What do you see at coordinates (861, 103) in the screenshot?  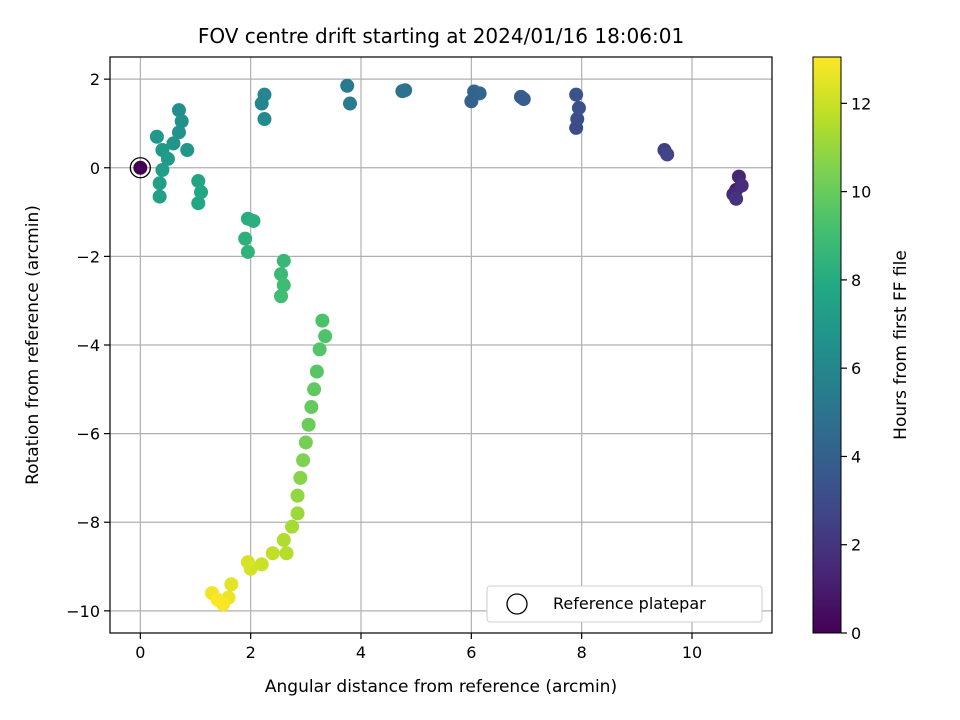 I see `colorbar-tick-label: 12` at bounding box center [861, 103].